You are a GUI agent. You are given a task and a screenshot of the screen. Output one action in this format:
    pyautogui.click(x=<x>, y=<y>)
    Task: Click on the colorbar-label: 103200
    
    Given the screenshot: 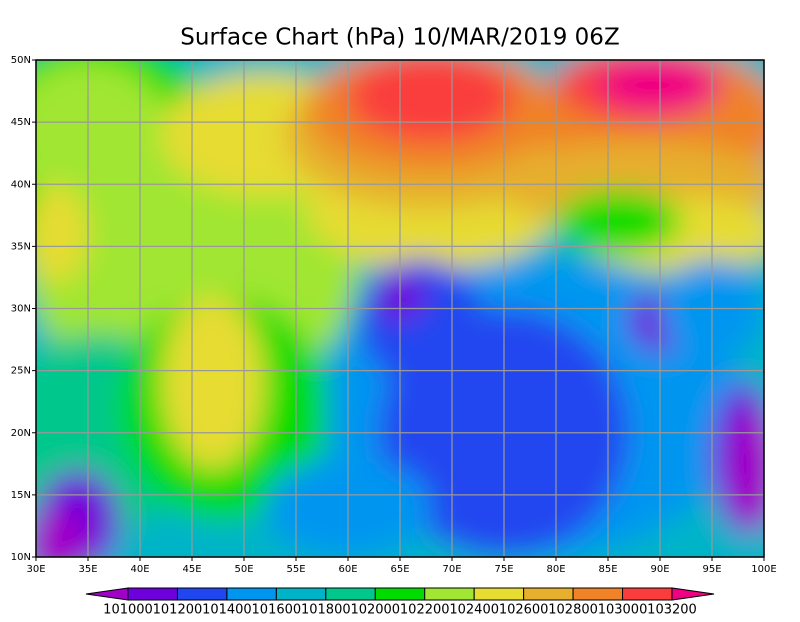 What is the action you would take?
    pyautogui.click(x=672, y=610)
    